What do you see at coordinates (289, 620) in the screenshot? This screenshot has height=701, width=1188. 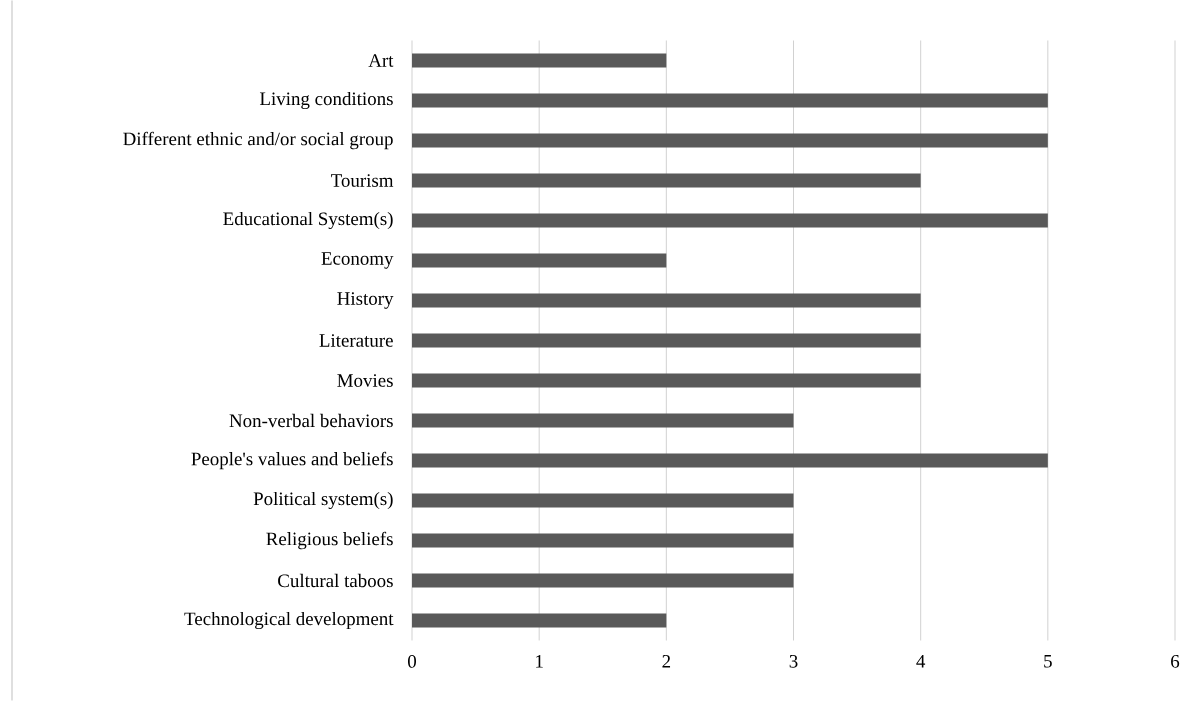 I see `y-tick-label: Technological development` at bounding box center [289, 620].